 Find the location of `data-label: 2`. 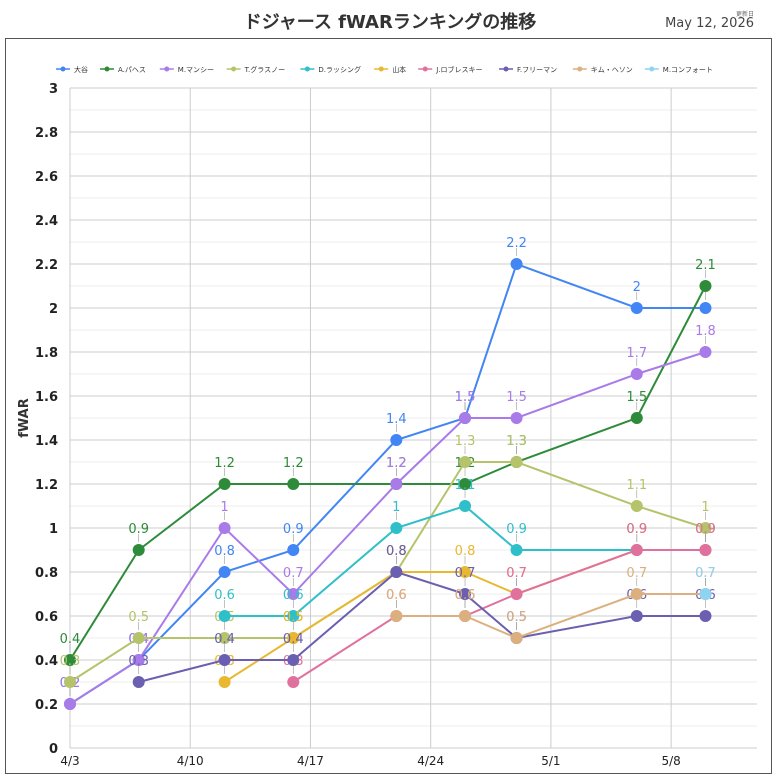

data-label: 2 is located at coordinates (637, 287).